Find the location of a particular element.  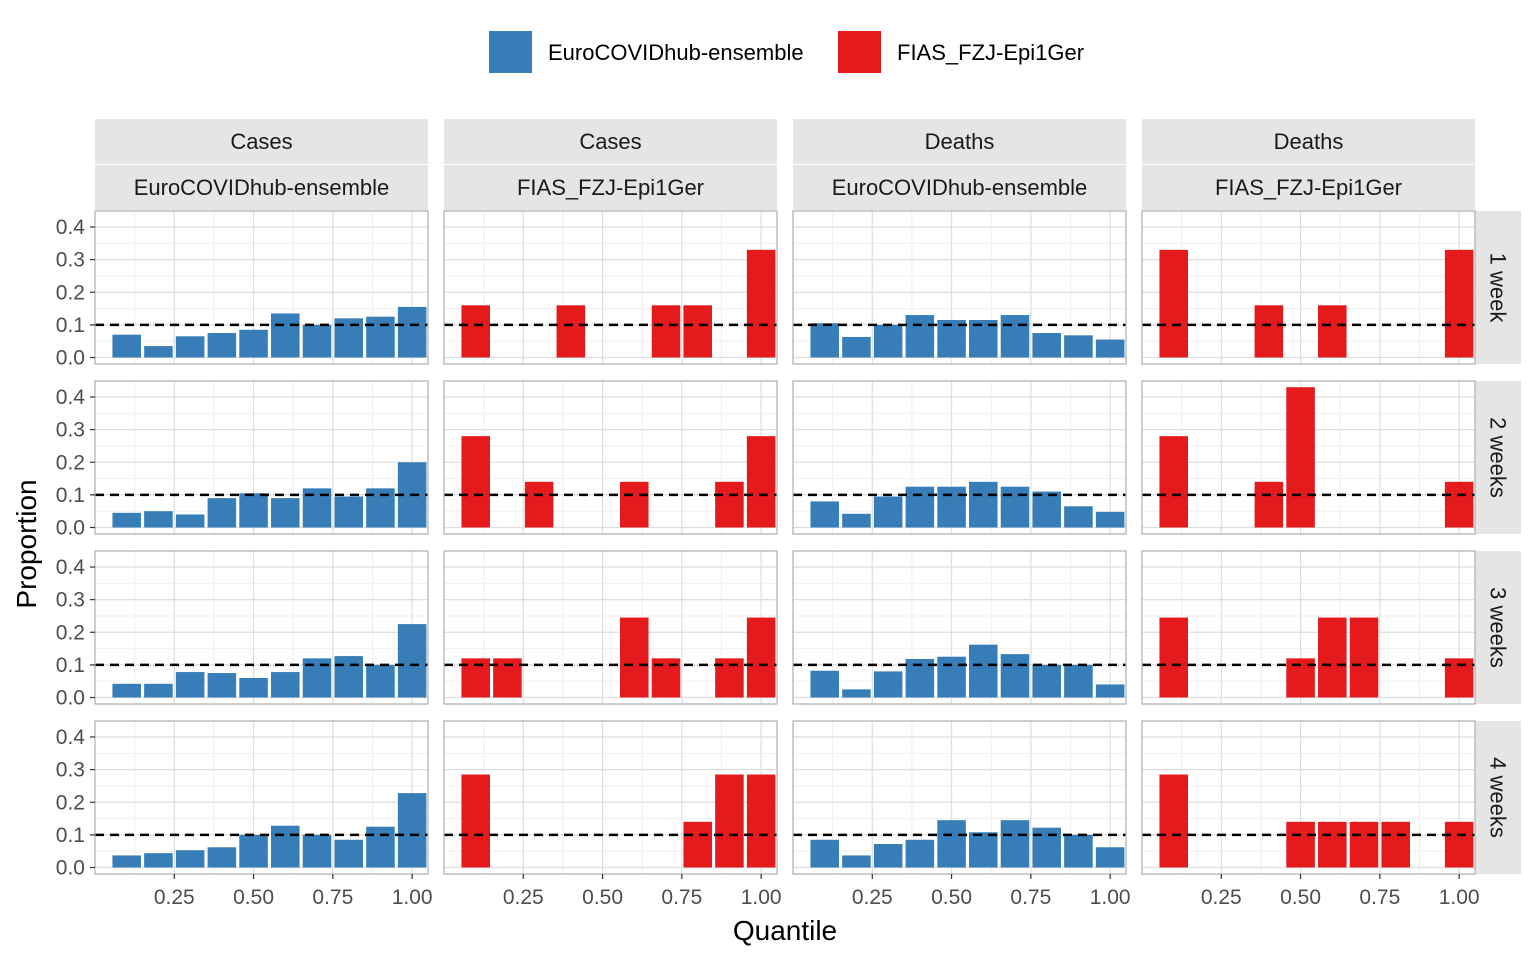

strip-horizon-label: 4 weeks is located at coordinates (1498, 797).